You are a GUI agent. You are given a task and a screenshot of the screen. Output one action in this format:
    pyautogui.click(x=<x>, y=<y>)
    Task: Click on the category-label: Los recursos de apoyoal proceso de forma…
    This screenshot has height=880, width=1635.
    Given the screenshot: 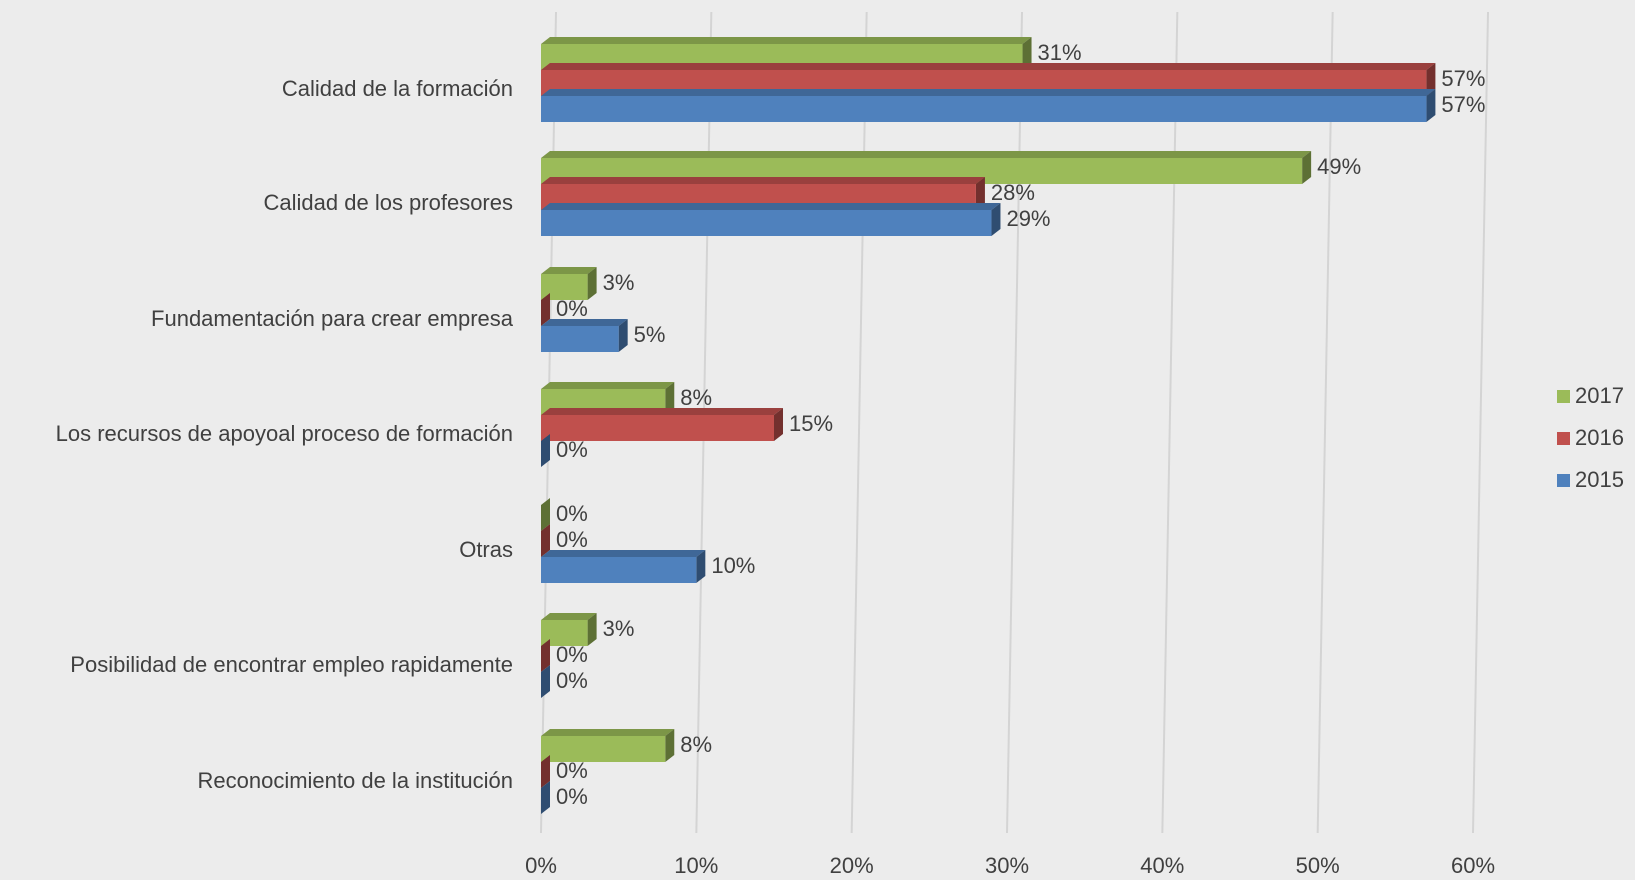 What is the action you would take?
    pyautogui.click(x=284, y=433)
    